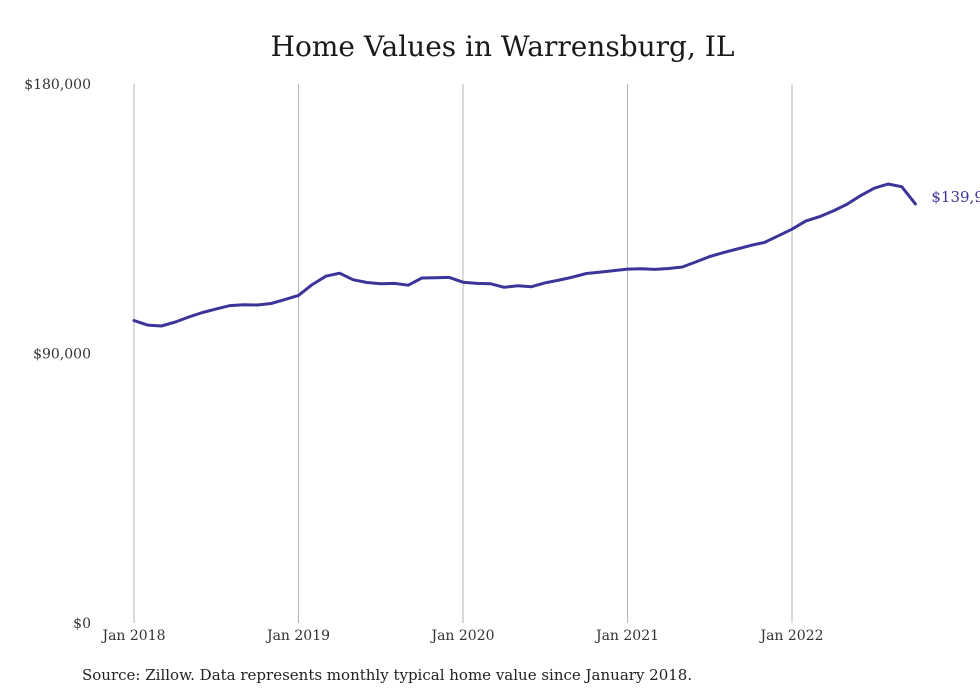  I want to click on end-value-label: $139,954, so click(955, 197).